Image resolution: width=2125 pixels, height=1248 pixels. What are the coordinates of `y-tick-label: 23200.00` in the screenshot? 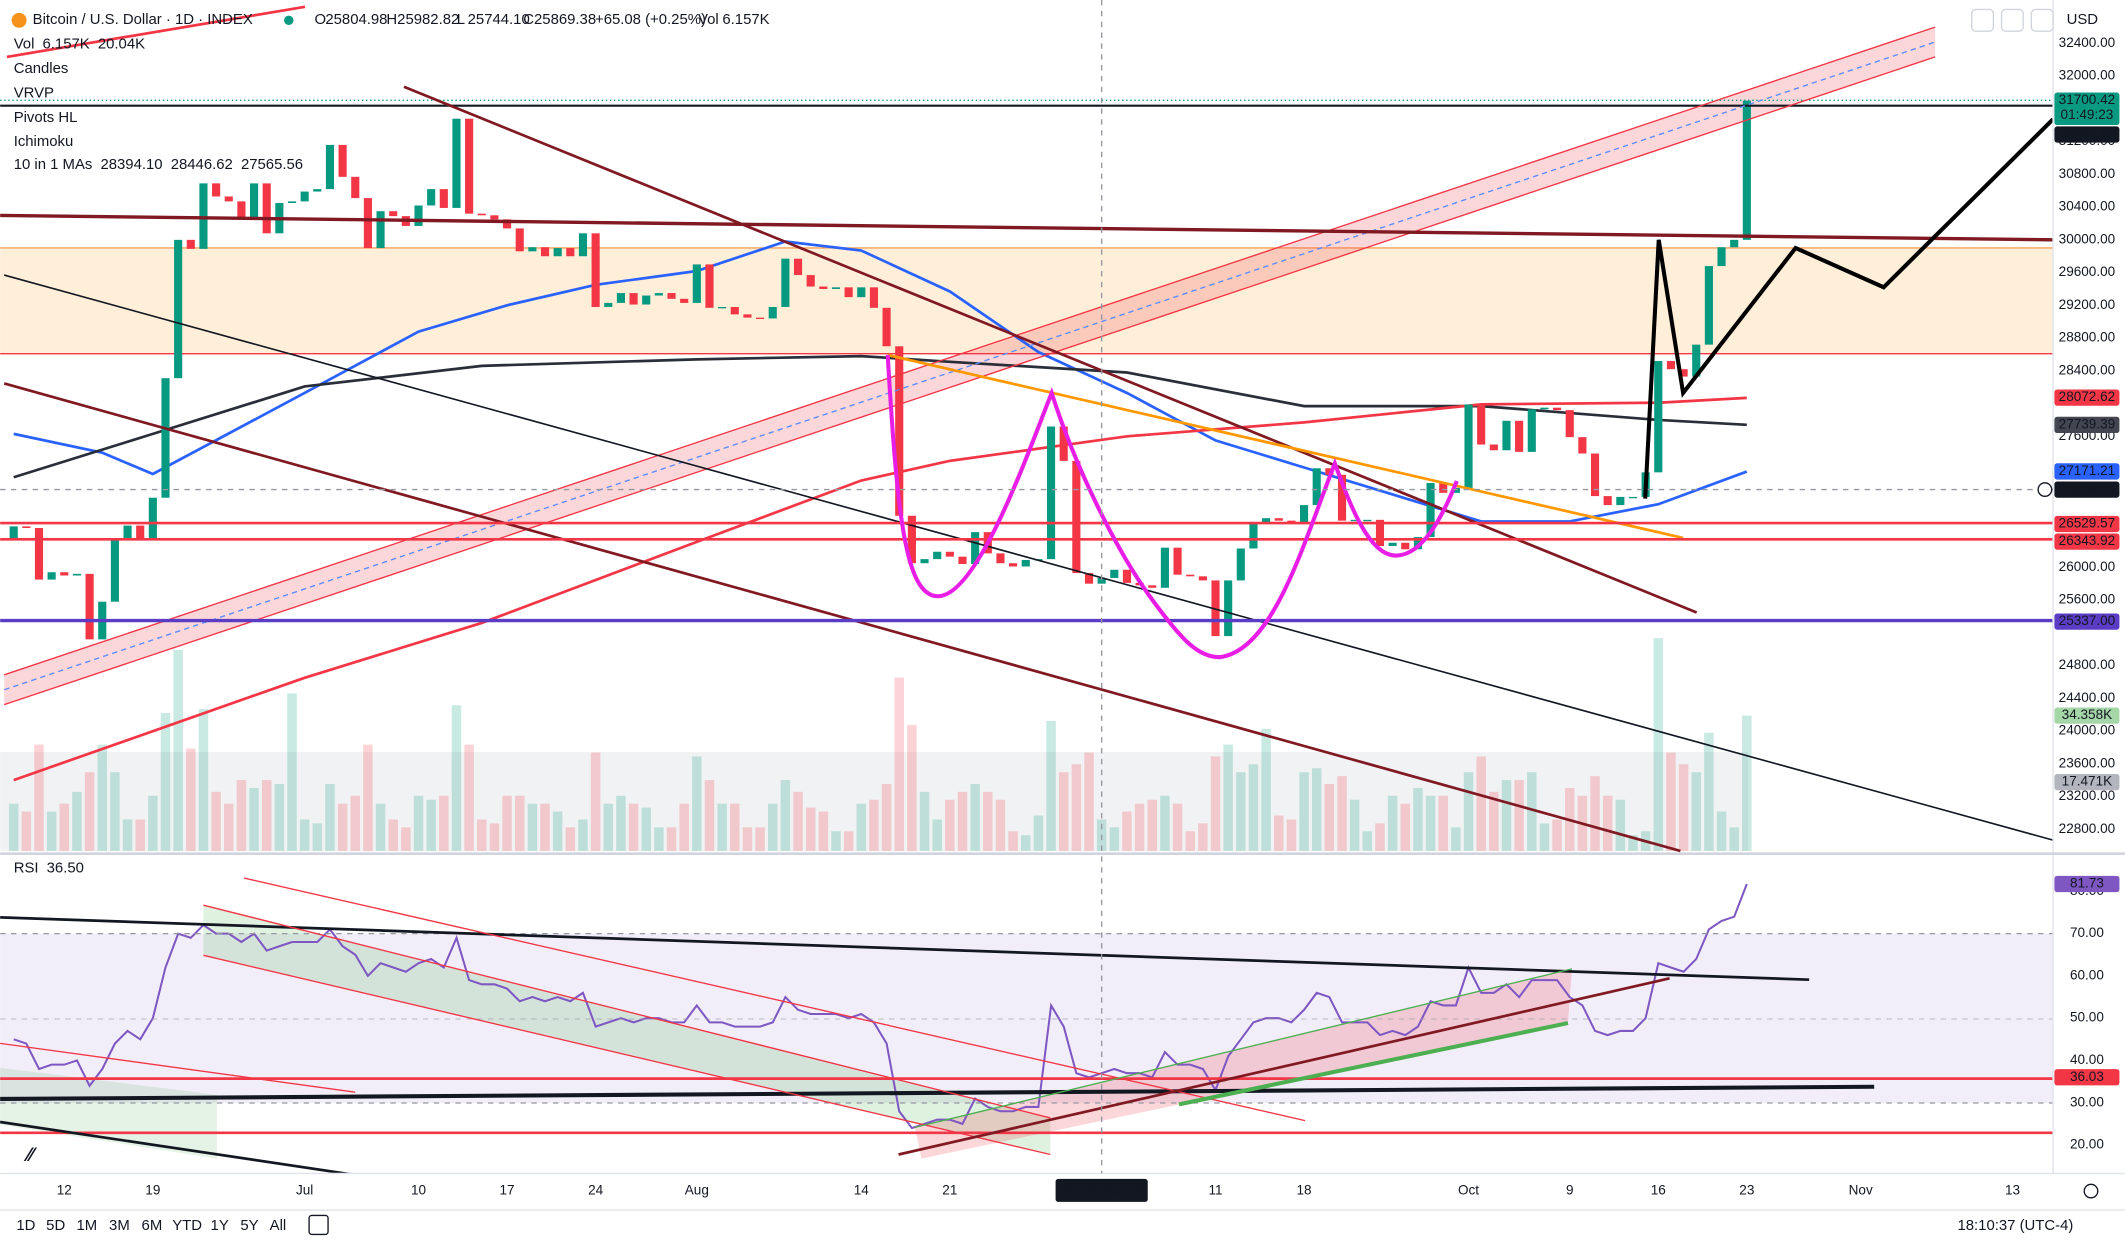 It's located at (2087, 795).